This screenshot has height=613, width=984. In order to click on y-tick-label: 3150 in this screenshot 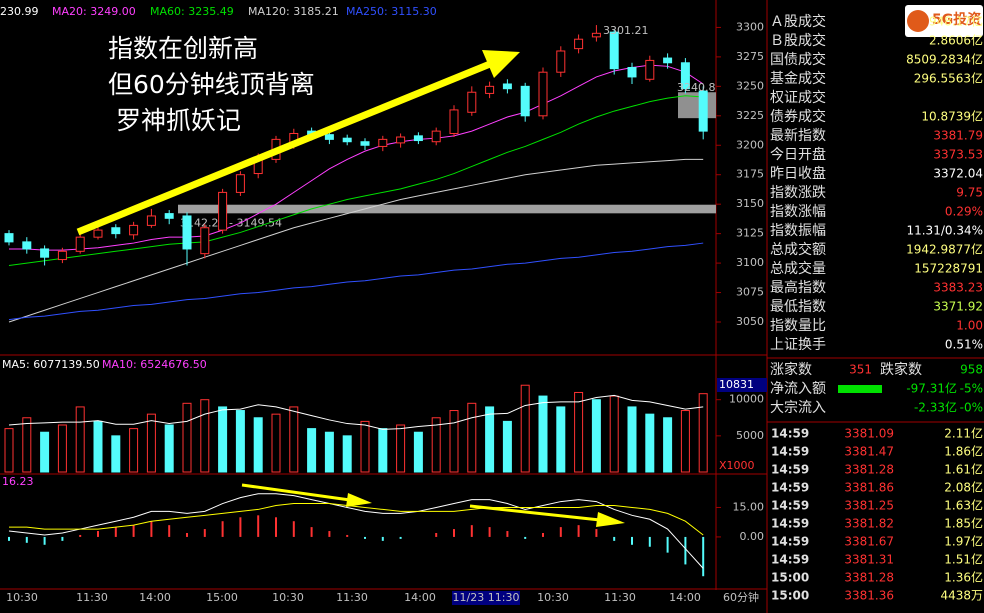, I will do `click(750, 203)`.